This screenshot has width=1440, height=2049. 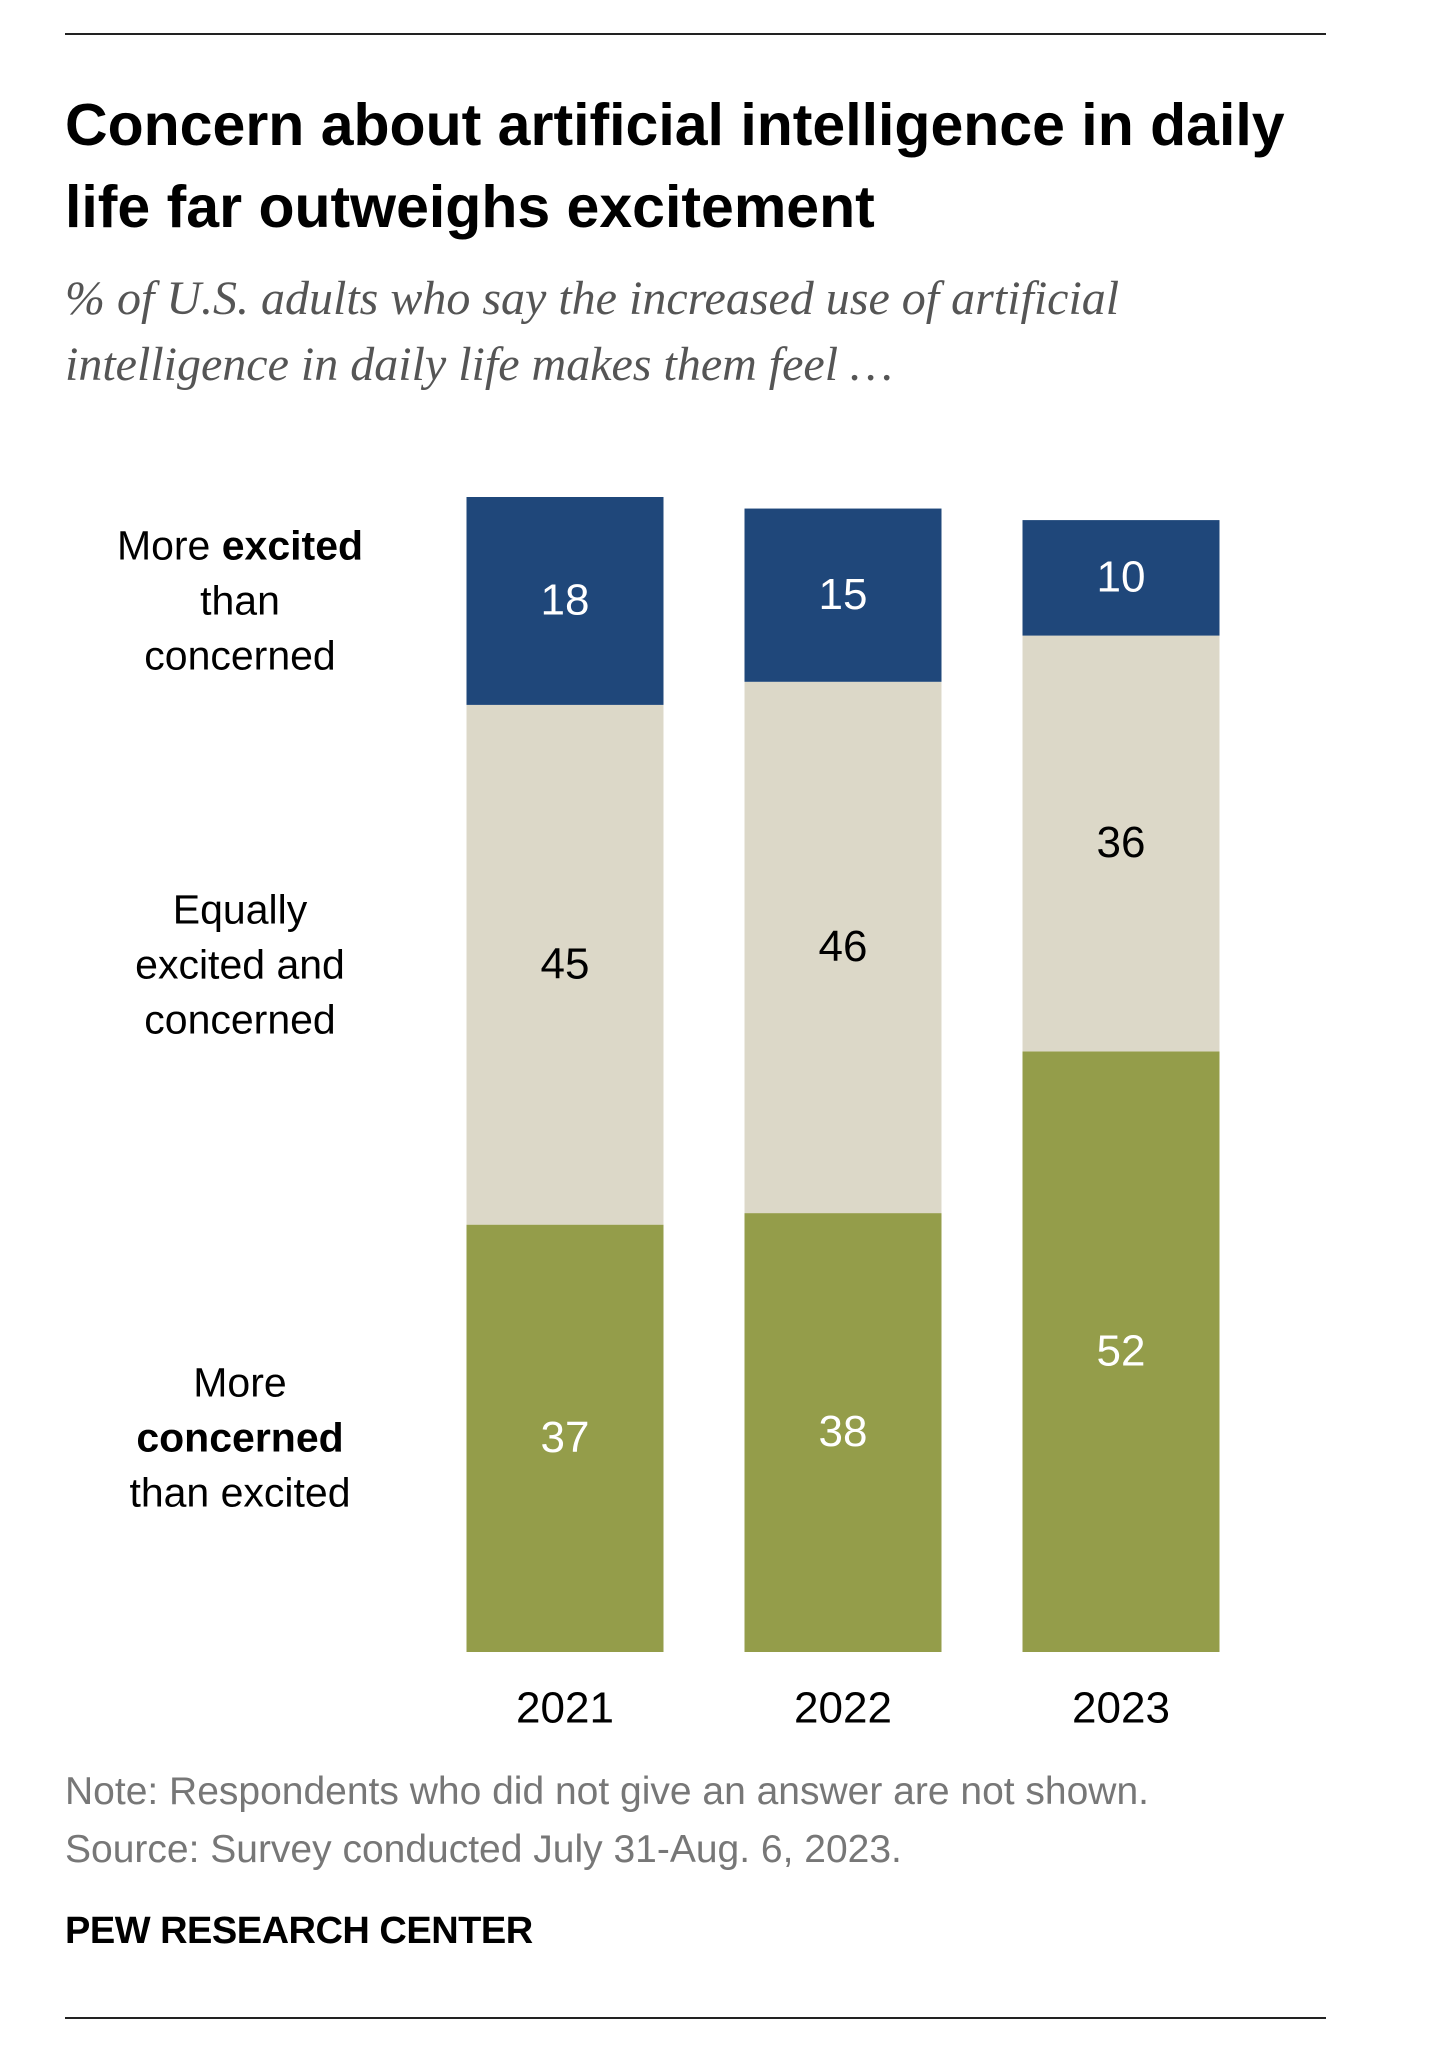 I want to click on value-label: 10, so click(x=1121, y=576).